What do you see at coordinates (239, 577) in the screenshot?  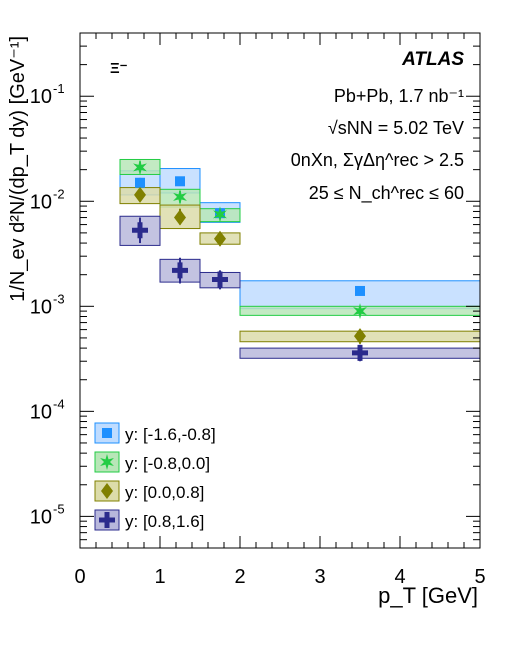 I see `x-tick-label: 2` at bounding box center [239, 577].